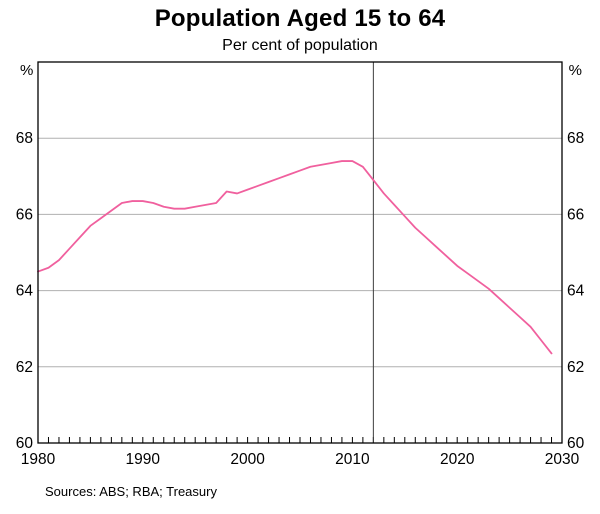 The width and height of the screenshot is (600, 514). I want to click on y-axis-label-left: 60, so click(25, 443).